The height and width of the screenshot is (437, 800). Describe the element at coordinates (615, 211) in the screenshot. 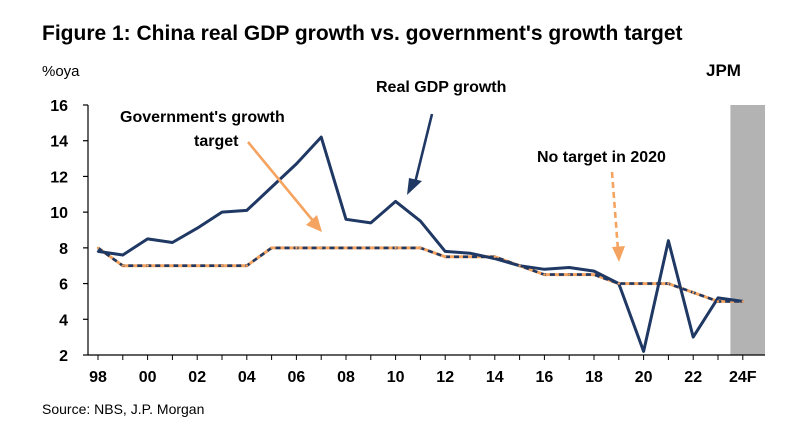

I see `annotation-no-target-arrow` at that location.